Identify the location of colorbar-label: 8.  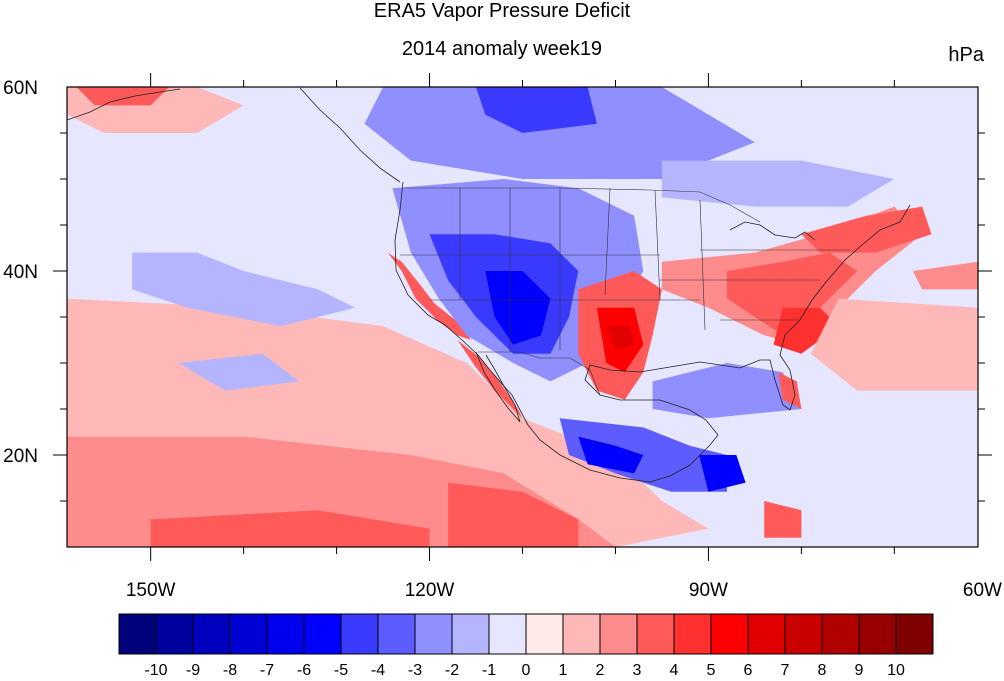
(822, 670).